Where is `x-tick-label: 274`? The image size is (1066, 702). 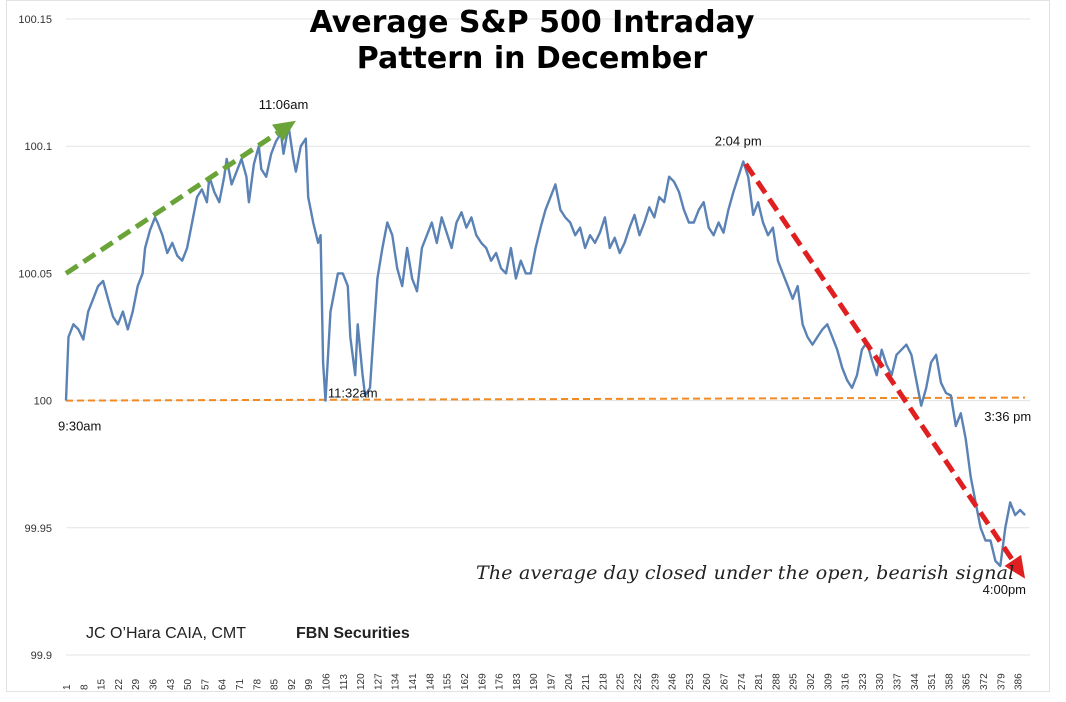
x-tick-label: 274 is located at coordinates (742, 681).